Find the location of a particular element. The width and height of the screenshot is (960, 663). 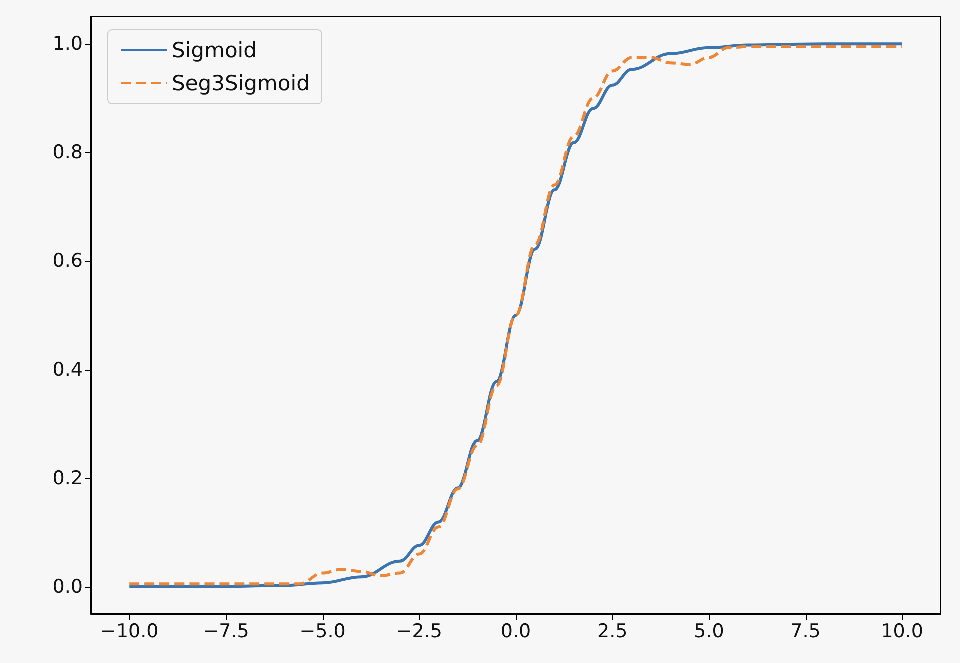

x-tick-label: 0.0 is located at coordinates (516, 631).